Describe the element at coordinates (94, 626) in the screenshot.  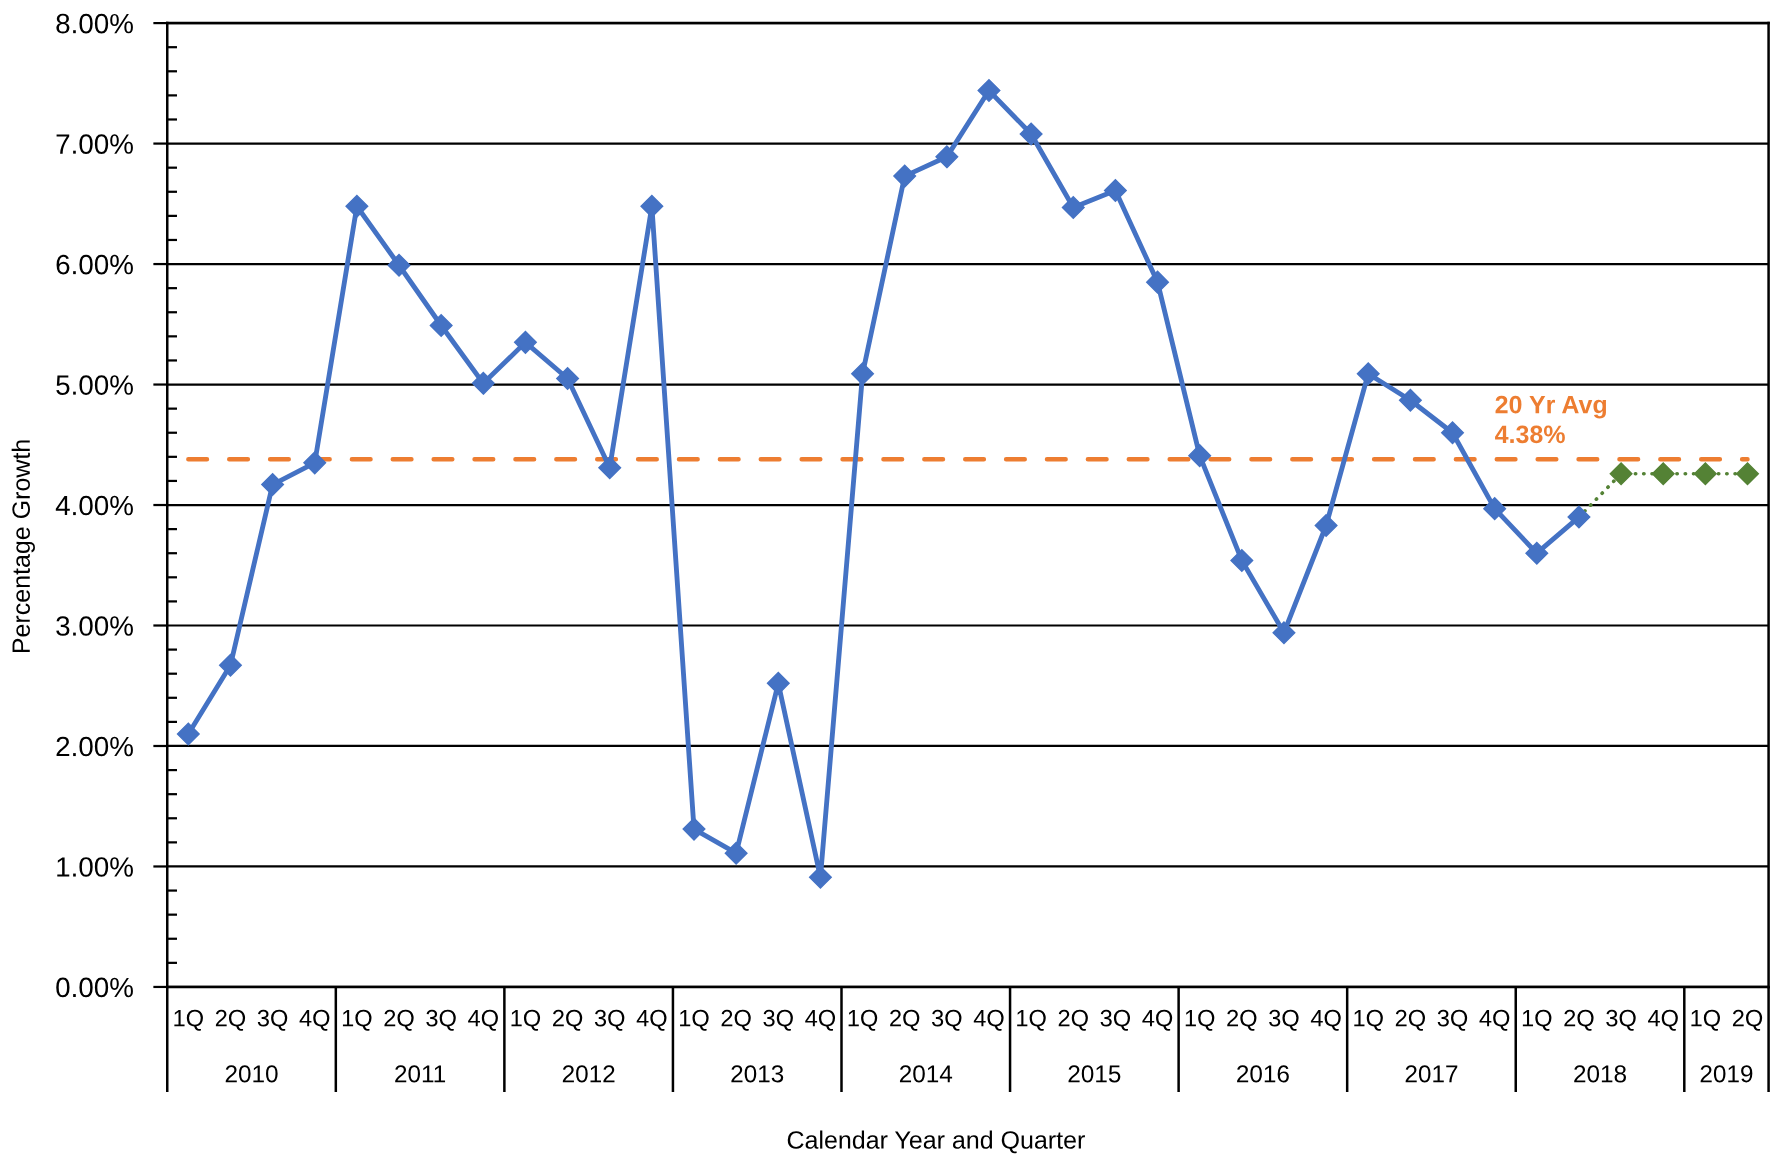
I see `y-tick-label: 3.00%` at that location.